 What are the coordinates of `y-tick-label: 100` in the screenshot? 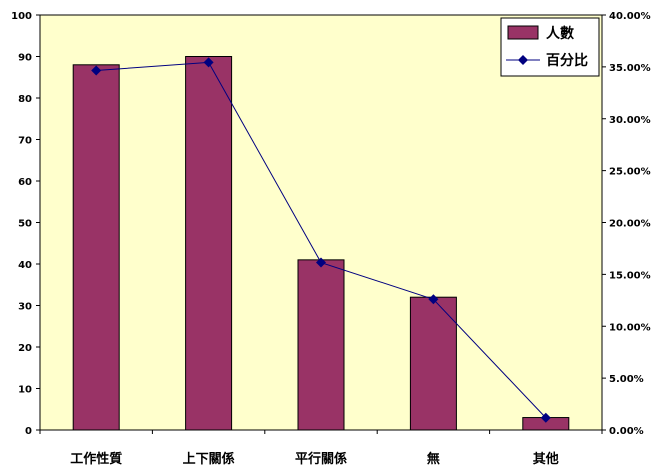 It's located at (21, 16).